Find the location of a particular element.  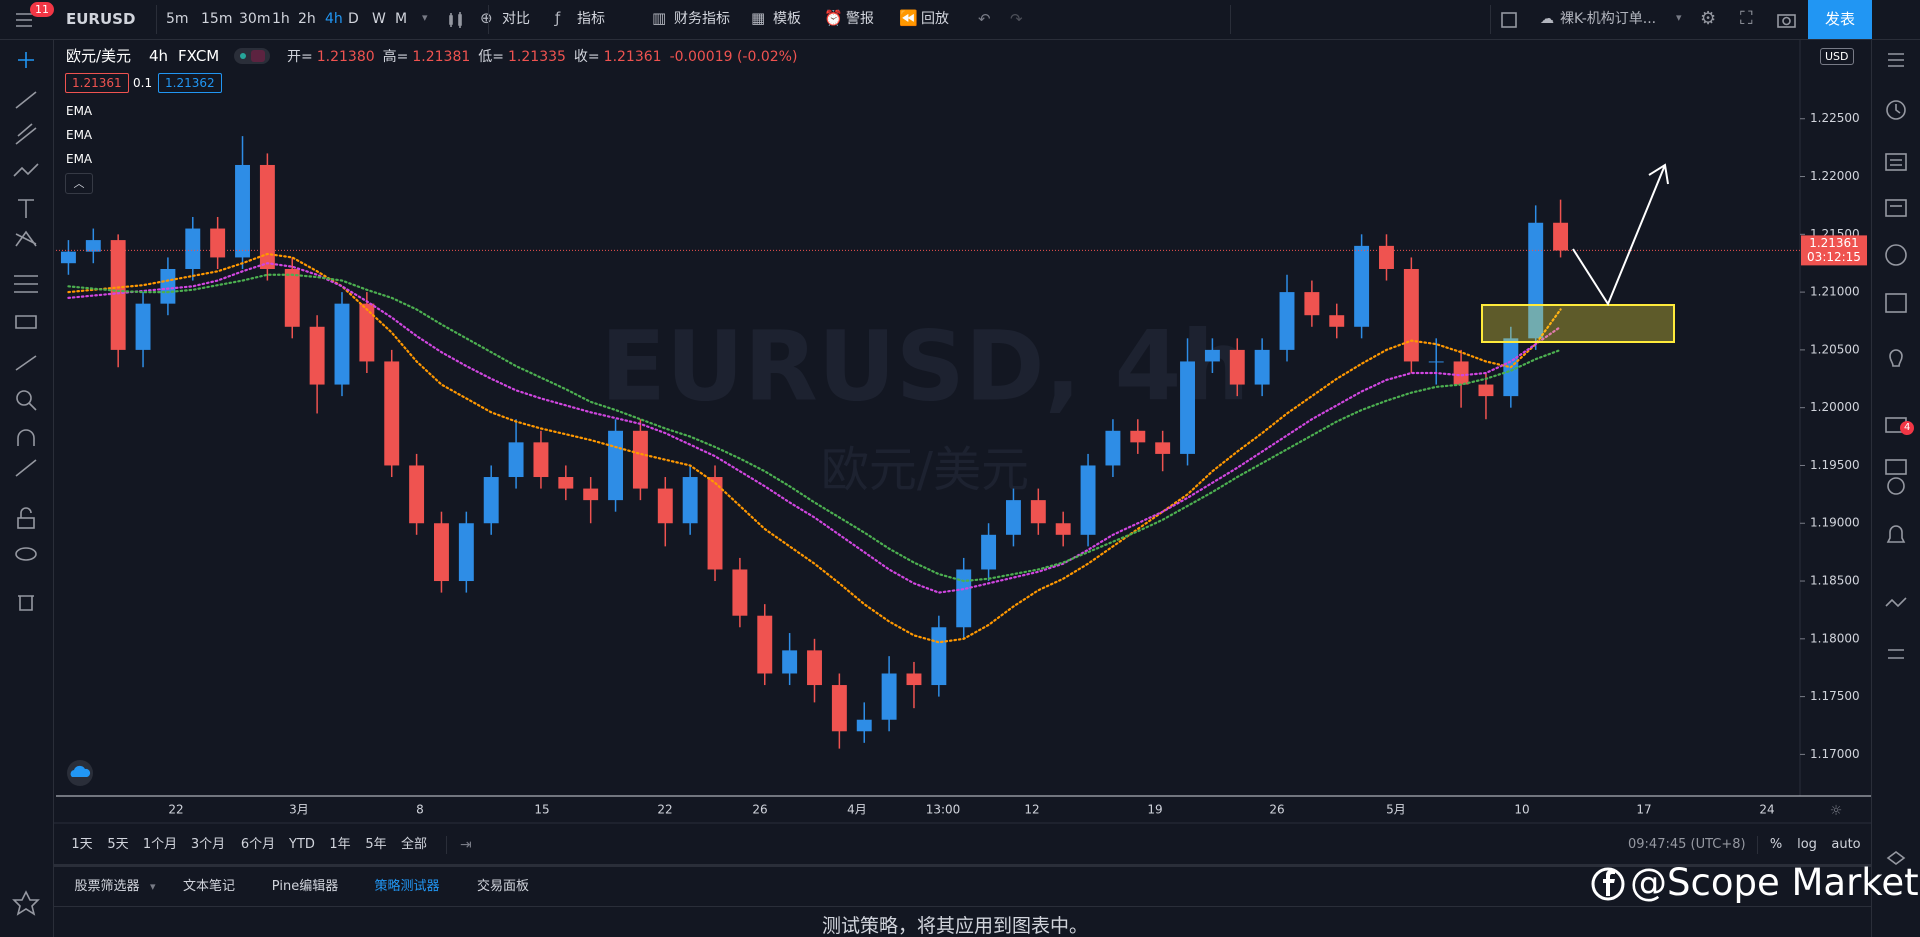

menu-icon is located at coordinates (26, 20).